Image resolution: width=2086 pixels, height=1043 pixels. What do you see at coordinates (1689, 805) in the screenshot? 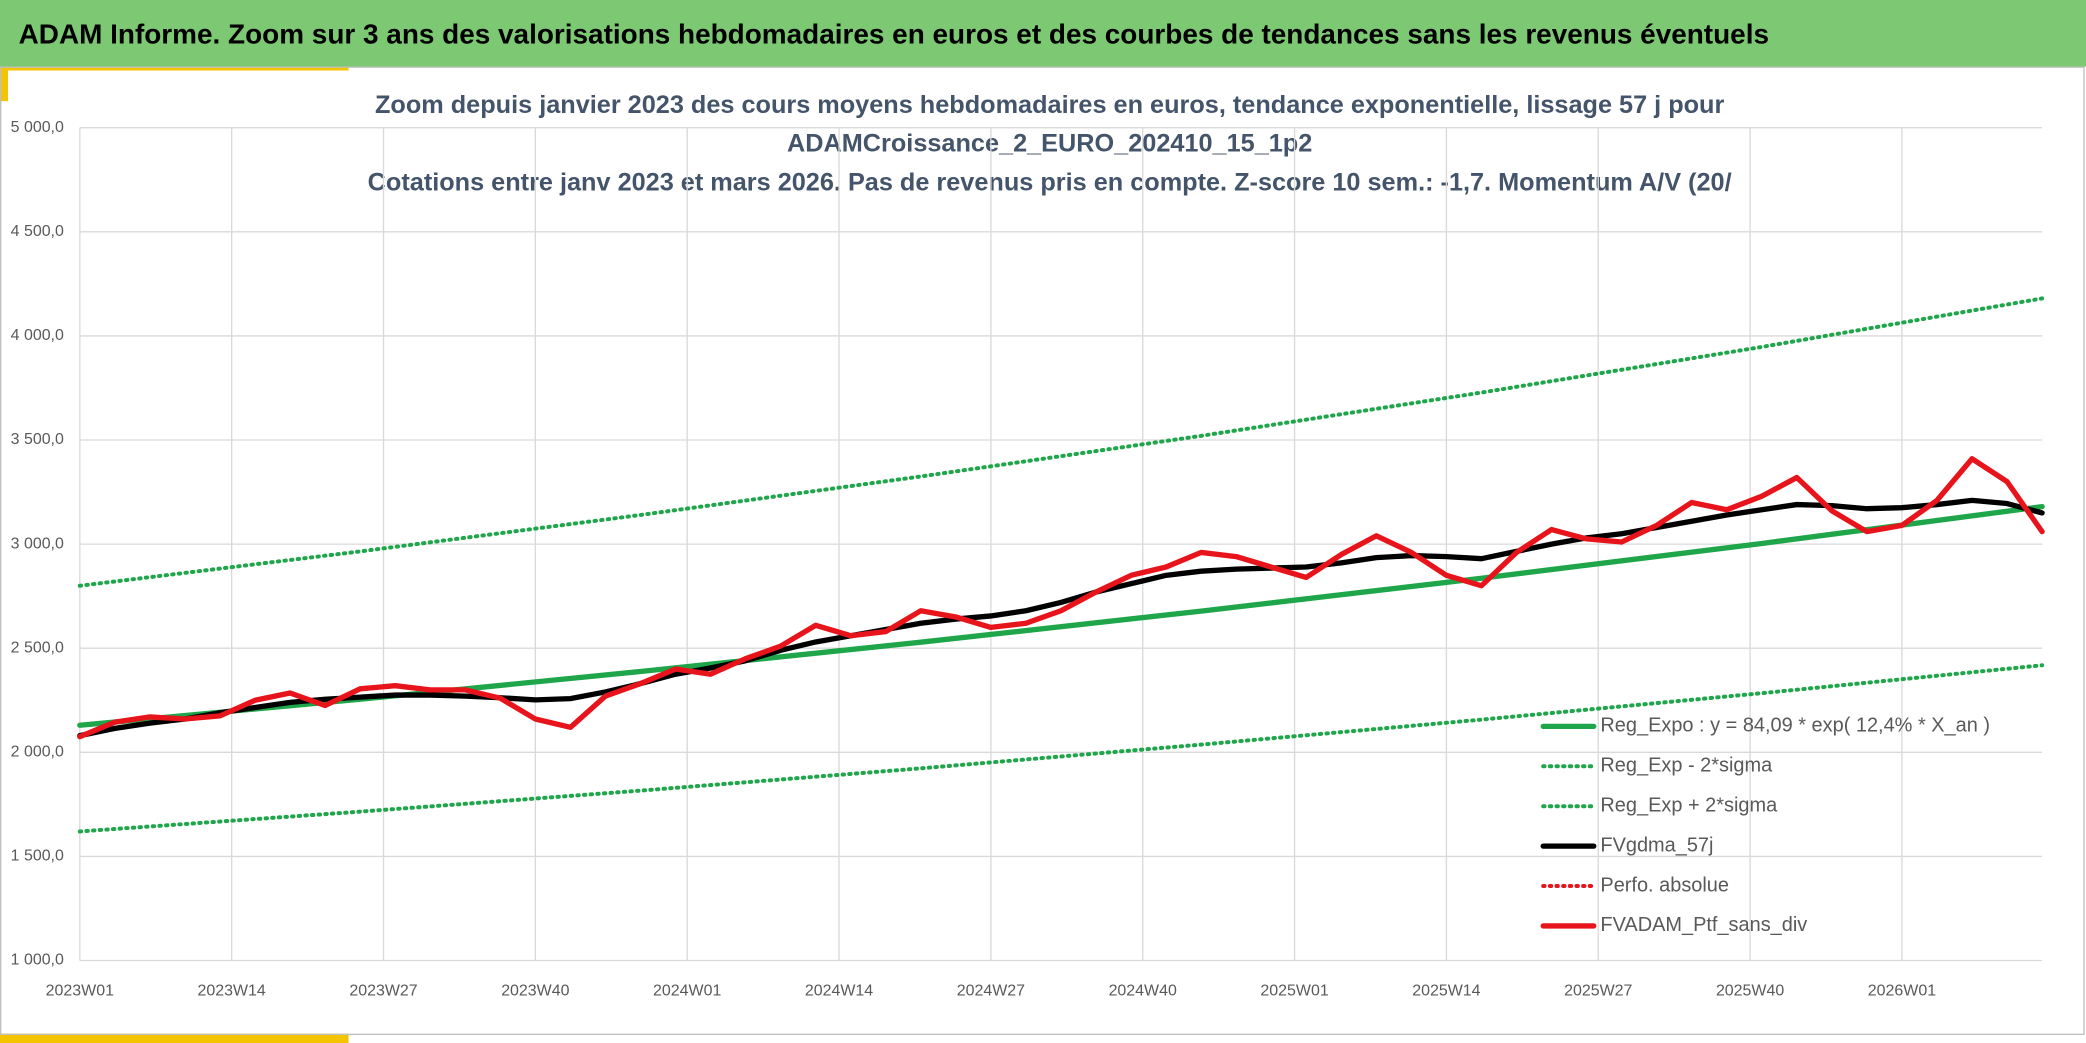
I see `legend-label: Reg_Exp + 2*sigma` at bounding box center [1689, 805].